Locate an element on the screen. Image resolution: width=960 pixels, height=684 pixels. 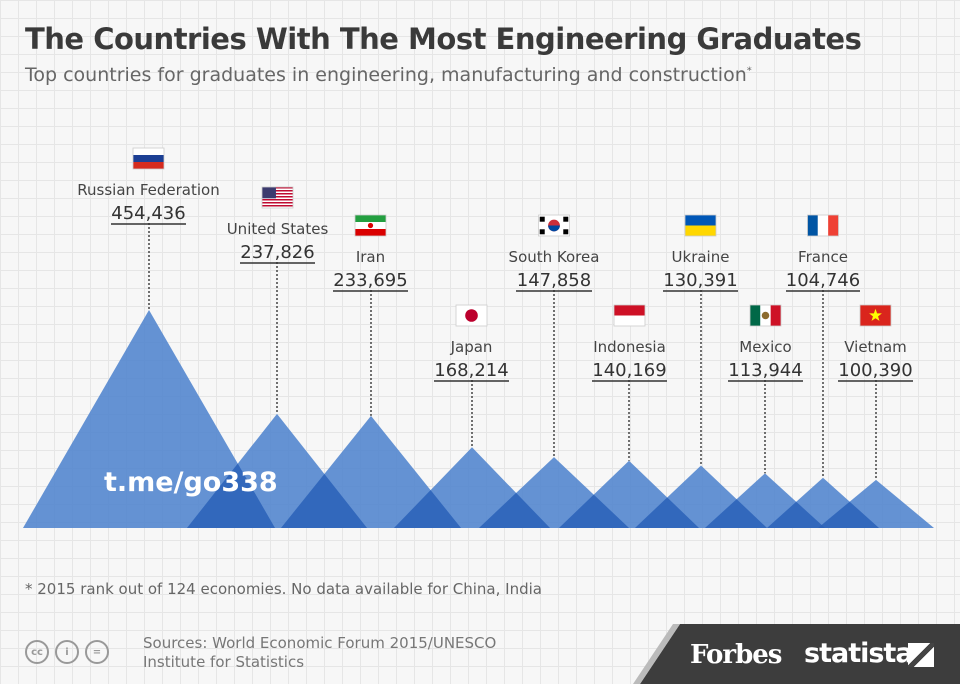
country-label: Russian Federation is located at coordinates (148, 190).